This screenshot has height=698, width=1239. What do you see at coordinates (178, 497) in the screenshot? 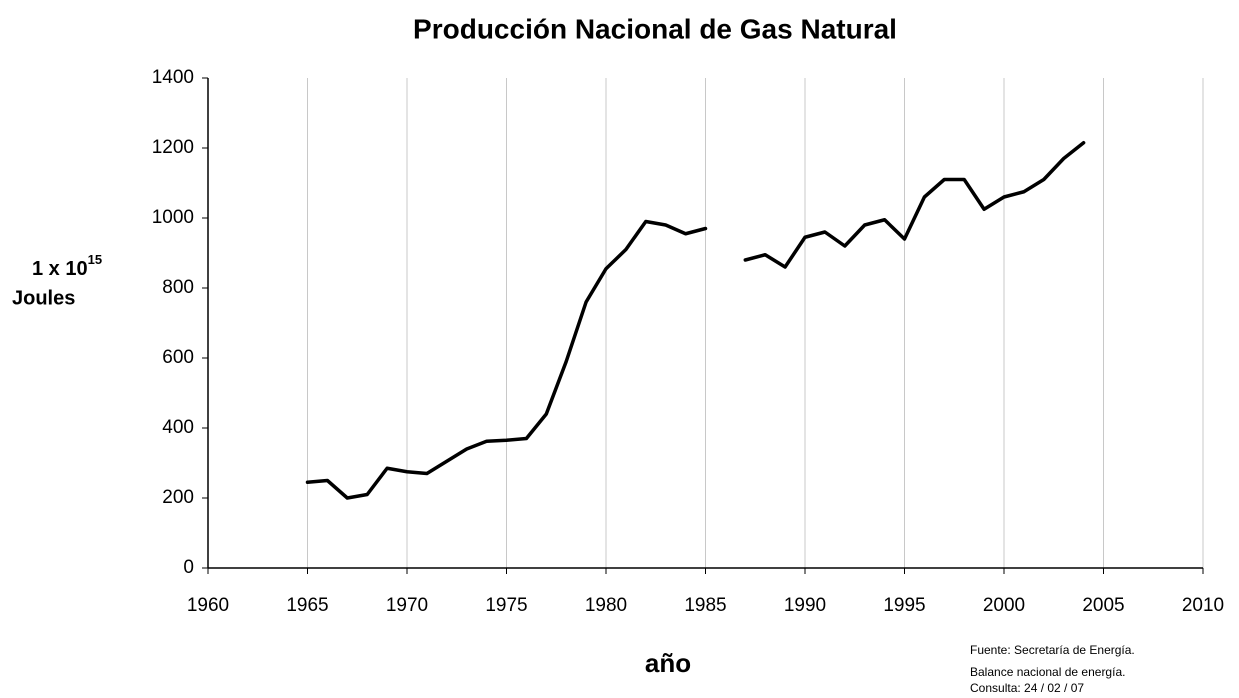
I see `y-tick-label: 200` at bounding box center [178, 497].